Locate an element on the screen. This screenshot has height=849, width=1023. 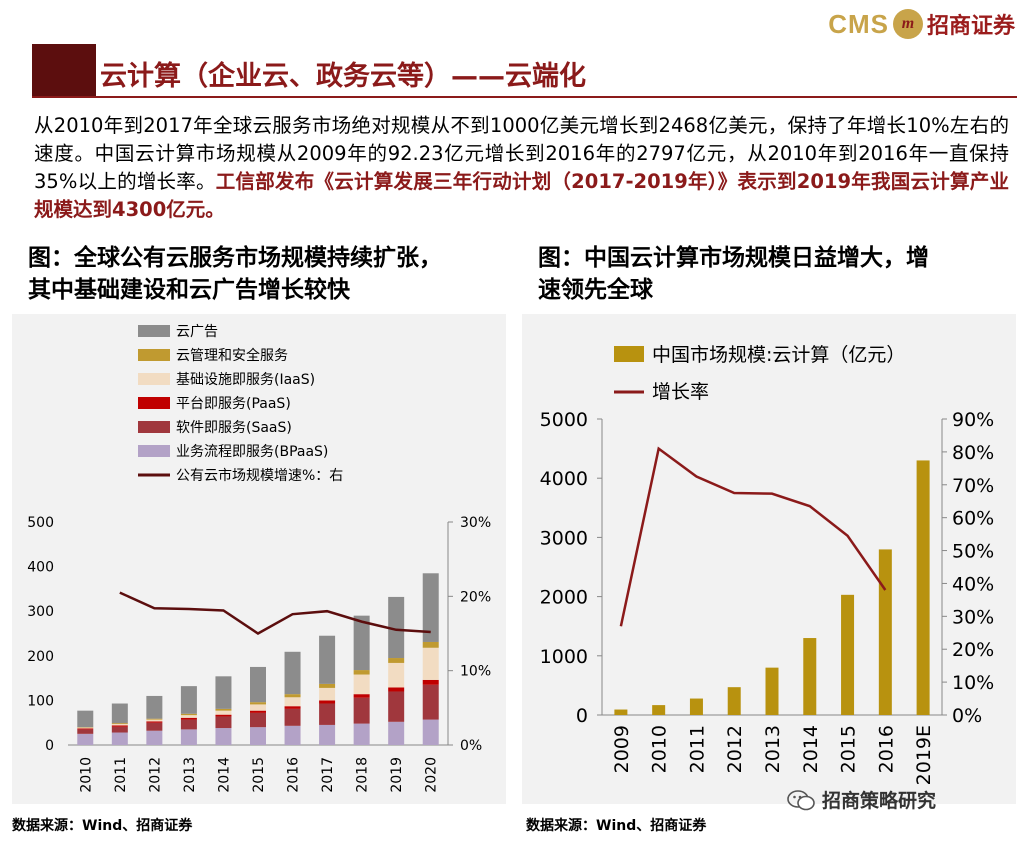
y-left-tick-label: 3000 is located at coordinates (564, 538).